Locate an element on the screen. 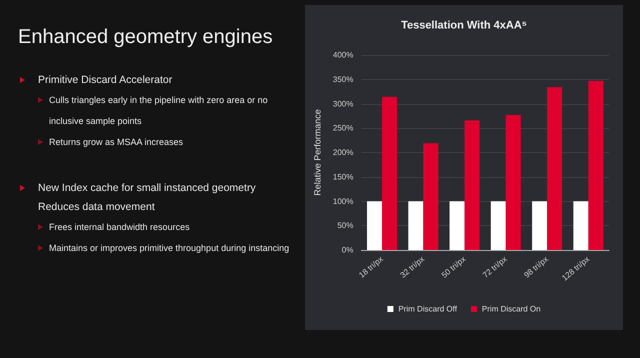 This screenshot has height=358, width=640. y-tick-label: 350% is located at coordinates (343, 79).